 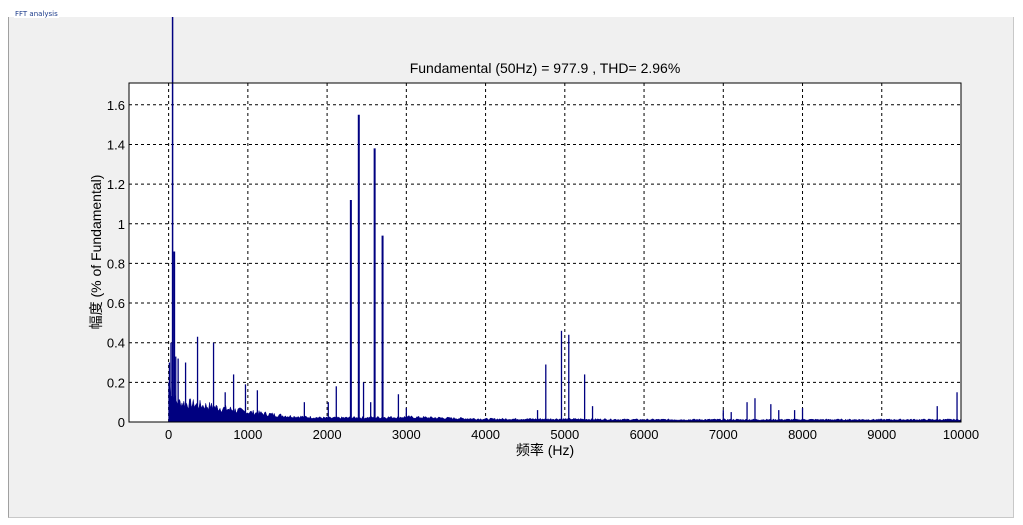 I want to click on y-tick-label: 0, so click(x=121, y=422).